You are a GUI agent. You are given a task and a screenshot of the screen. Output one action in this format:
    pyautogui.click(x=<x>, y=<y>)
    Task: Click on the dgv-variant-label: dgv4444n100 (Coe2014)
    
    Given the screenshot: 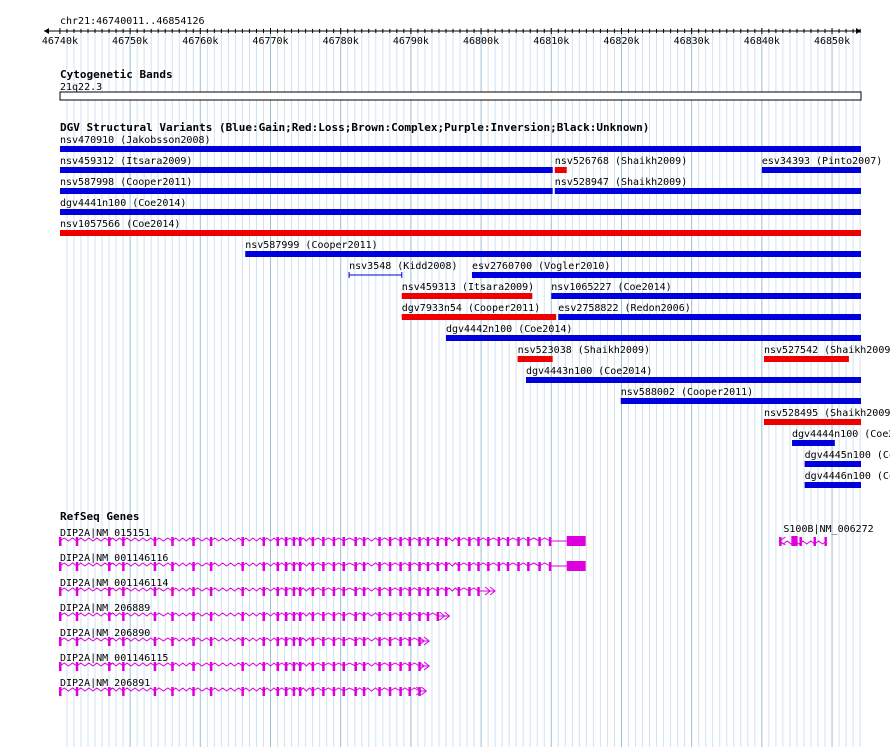 What is the action you would take?
    pyautogui.click(x=841, y=434)
    